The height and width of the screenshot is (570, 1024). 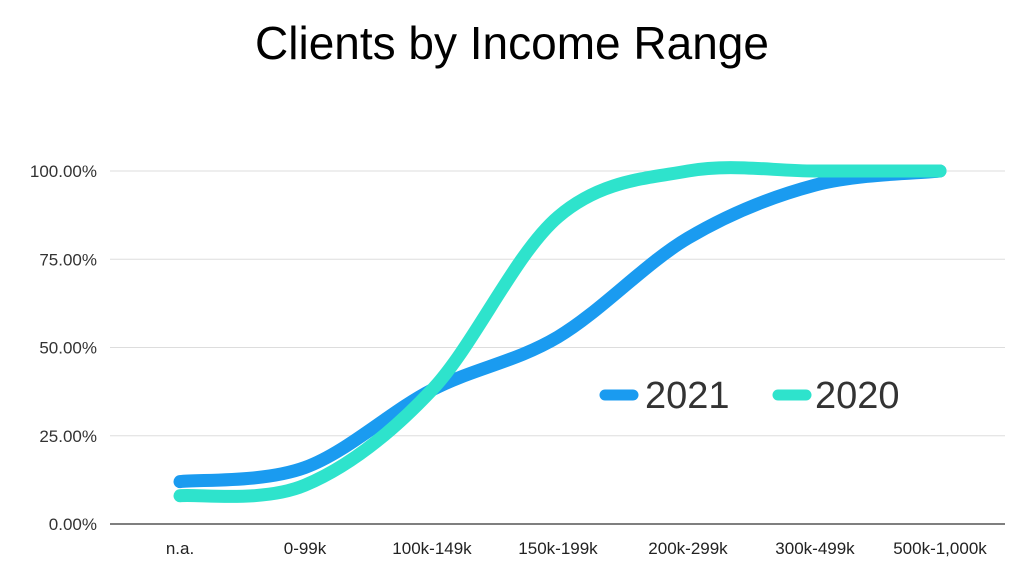 What do you see at coordinates (687, 396) in the screenshot?
I see `legend-label-2021: 2021` at bounding box center [687, 396].